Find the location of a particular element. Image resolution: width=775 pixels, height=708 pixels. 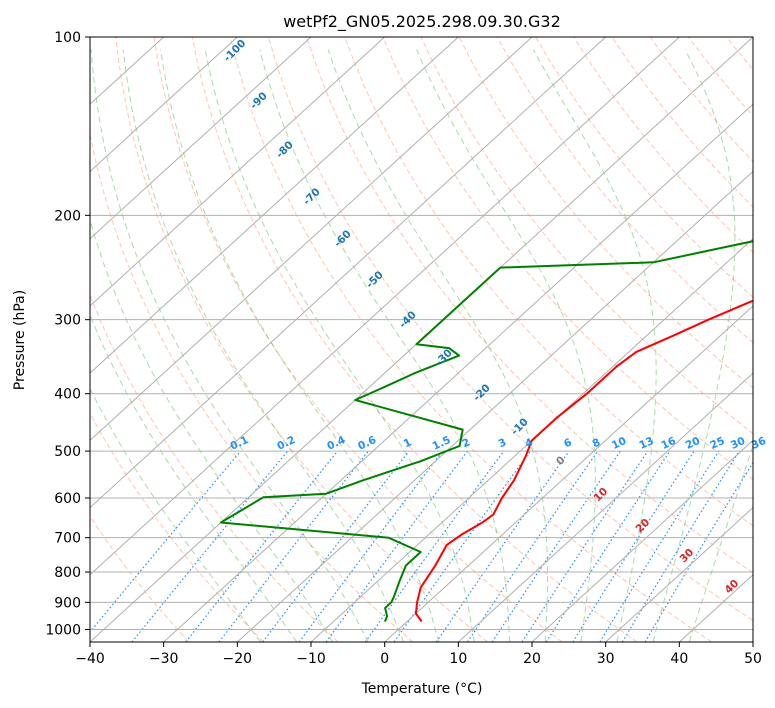

x-tick-label: −30 is located at coordinates (164, 659).